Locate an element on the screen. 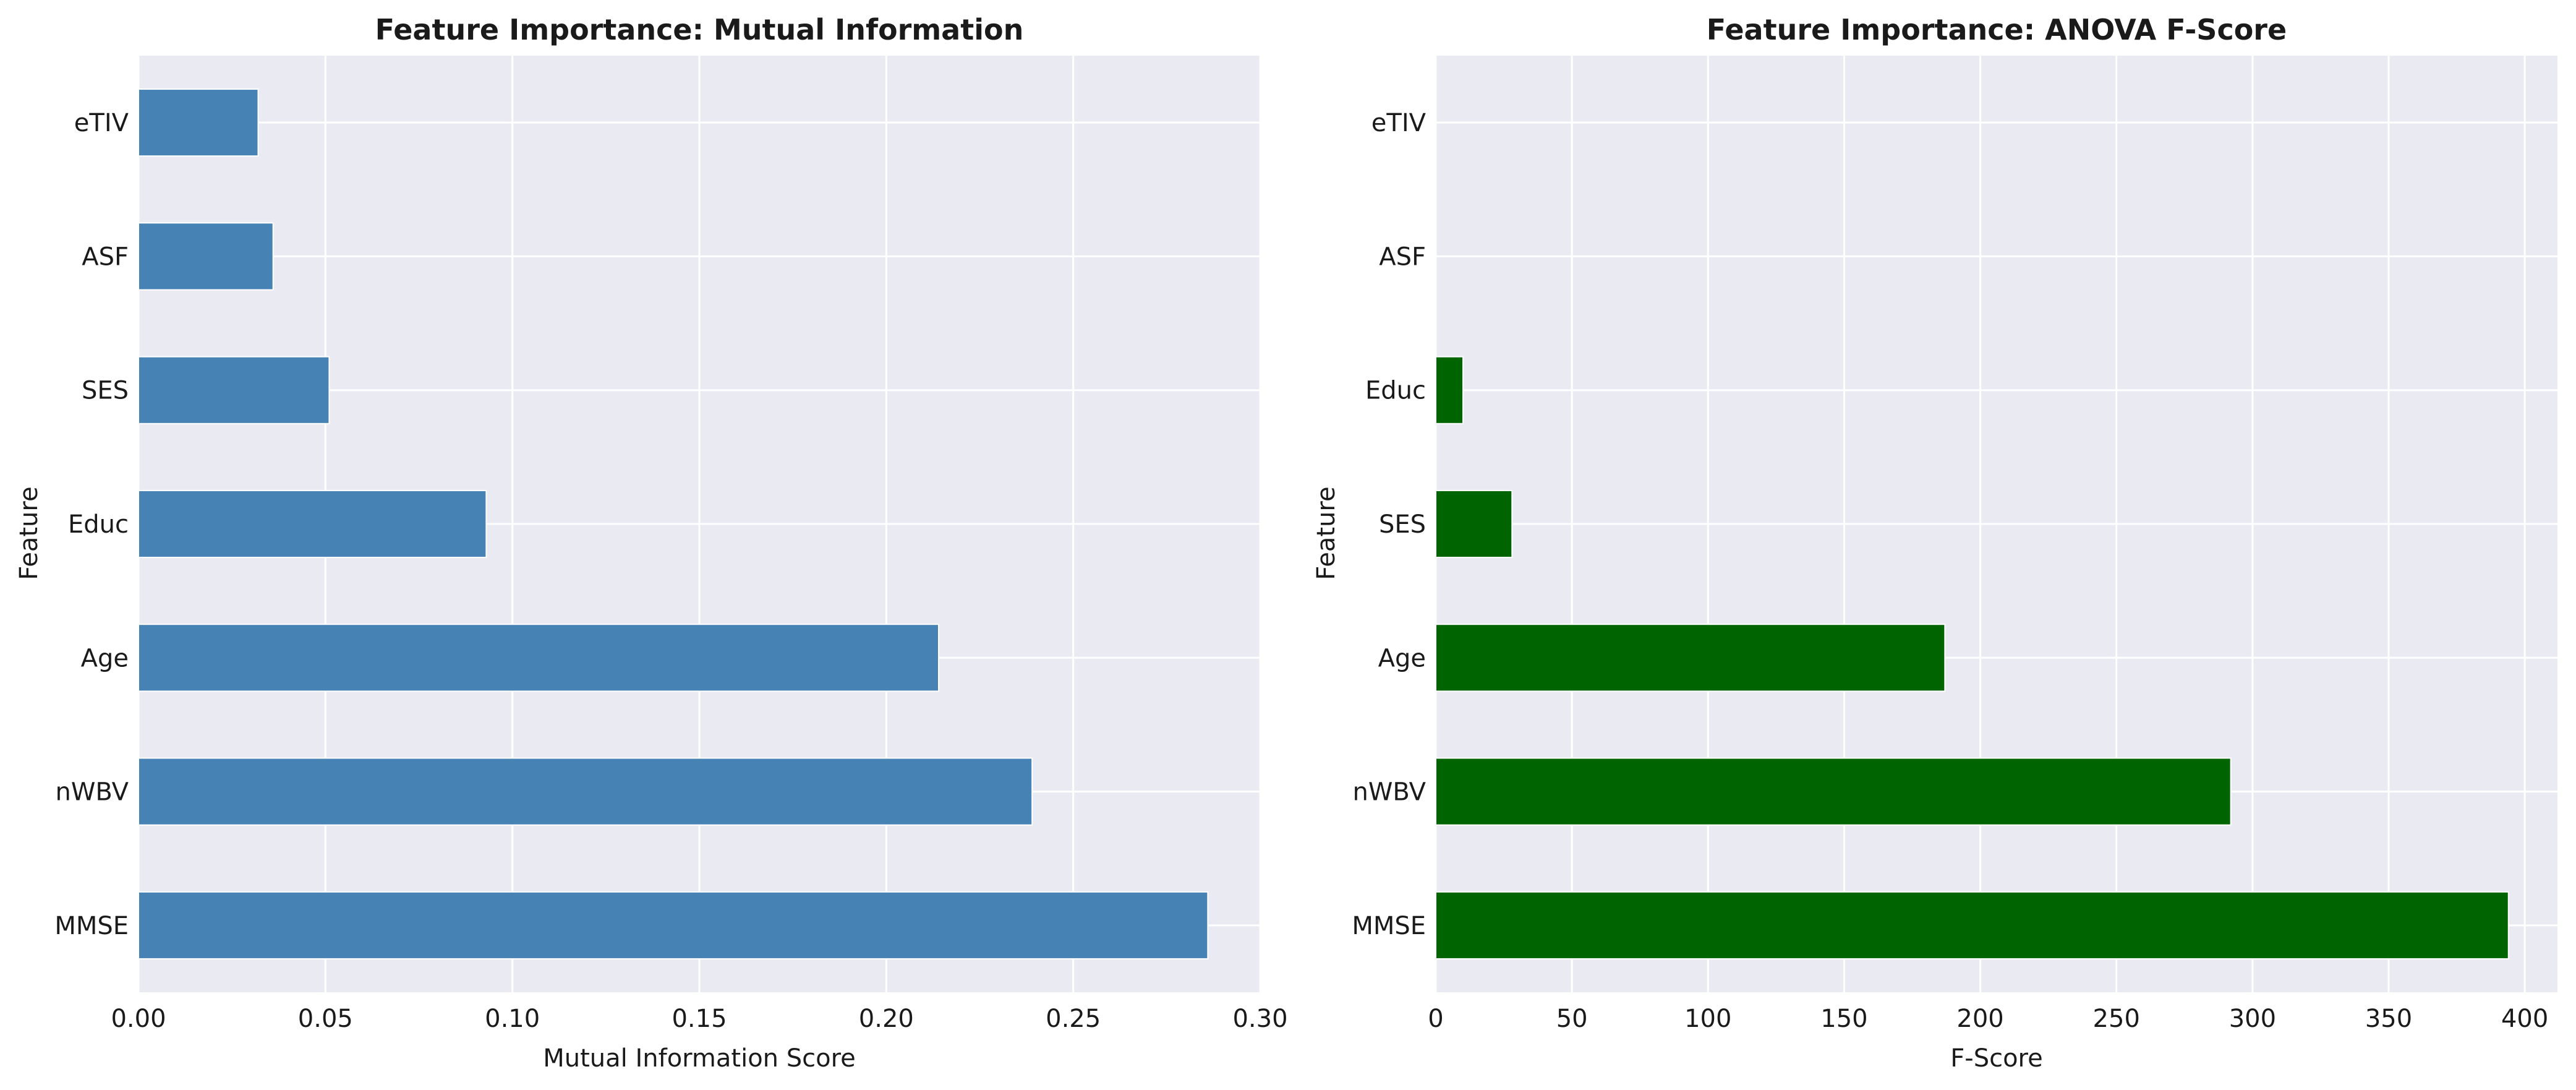 This screenshot has width=2576, height=1090. x-tick-label: 0.05 is located at coordinates (325, 1019).